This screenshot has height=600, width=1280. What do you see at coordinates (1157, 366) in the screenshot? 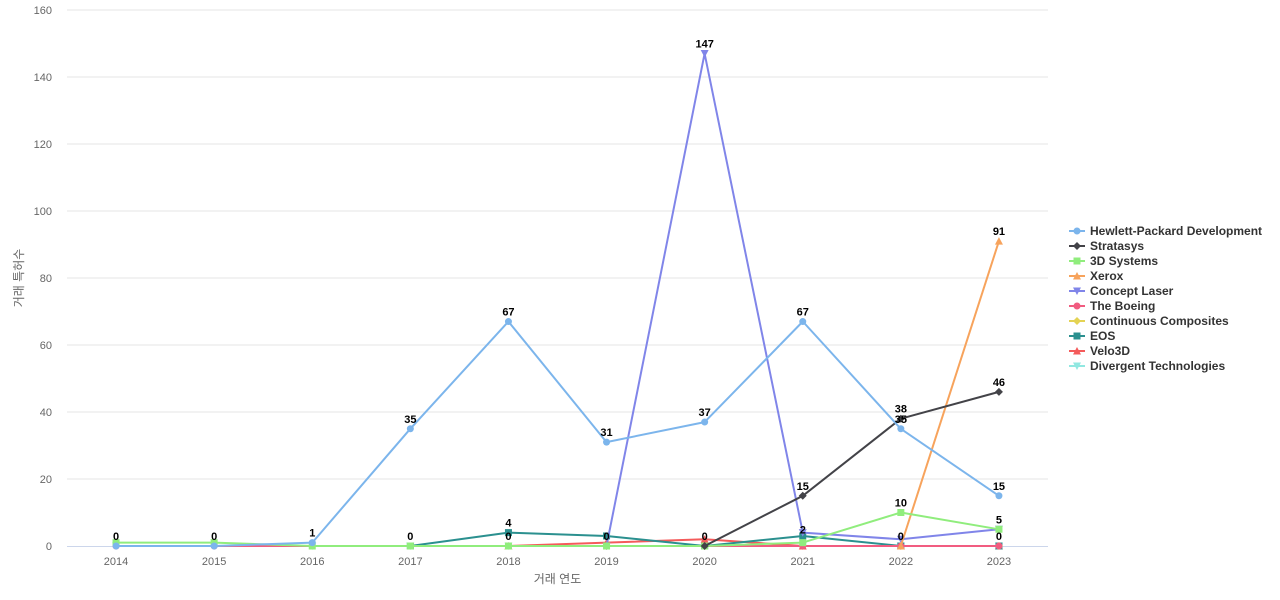
I see `legend-label: Divergent Technologies` at bounding box center [1157, 366].